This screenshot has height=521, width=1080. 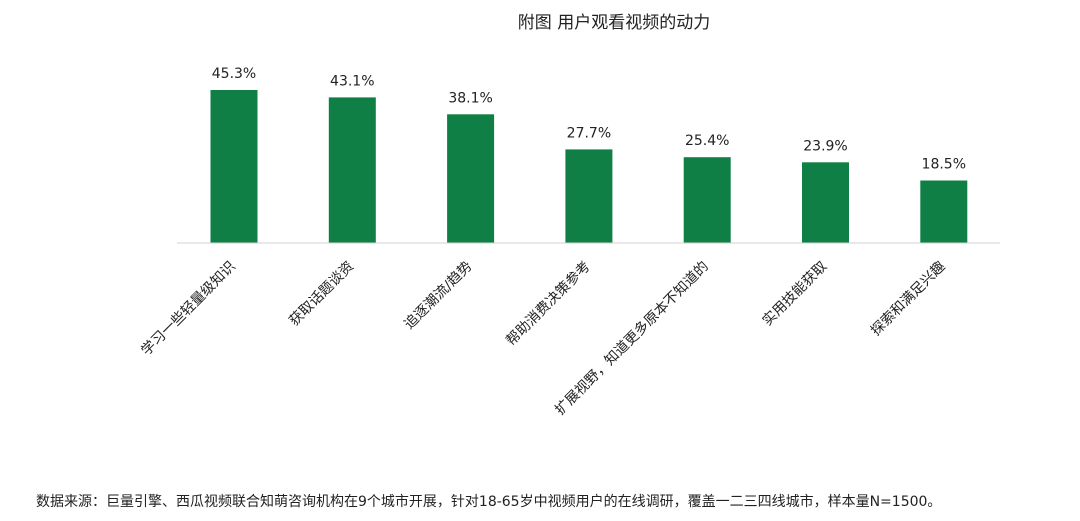 What do you see at coordinates (352, 81) in the screenshot?
I see `bar-value-label: 43.1%` at bounding box center [352, 81].